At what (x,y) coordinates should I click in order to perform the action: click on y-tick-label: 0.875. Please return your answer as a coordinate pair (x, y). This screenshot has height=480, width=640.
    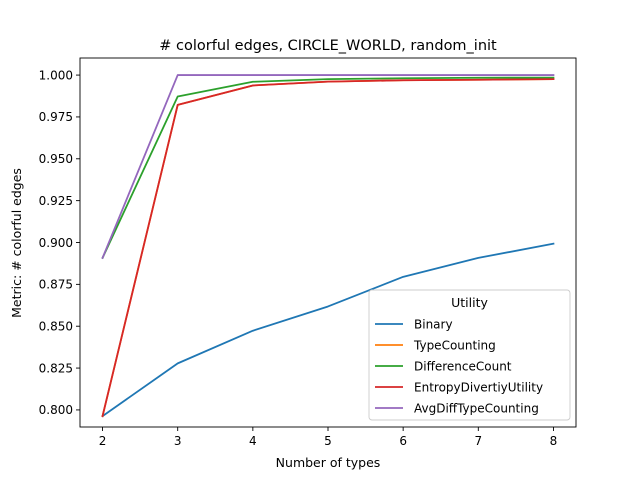
    Looking at the image, I should click on (56, 285).